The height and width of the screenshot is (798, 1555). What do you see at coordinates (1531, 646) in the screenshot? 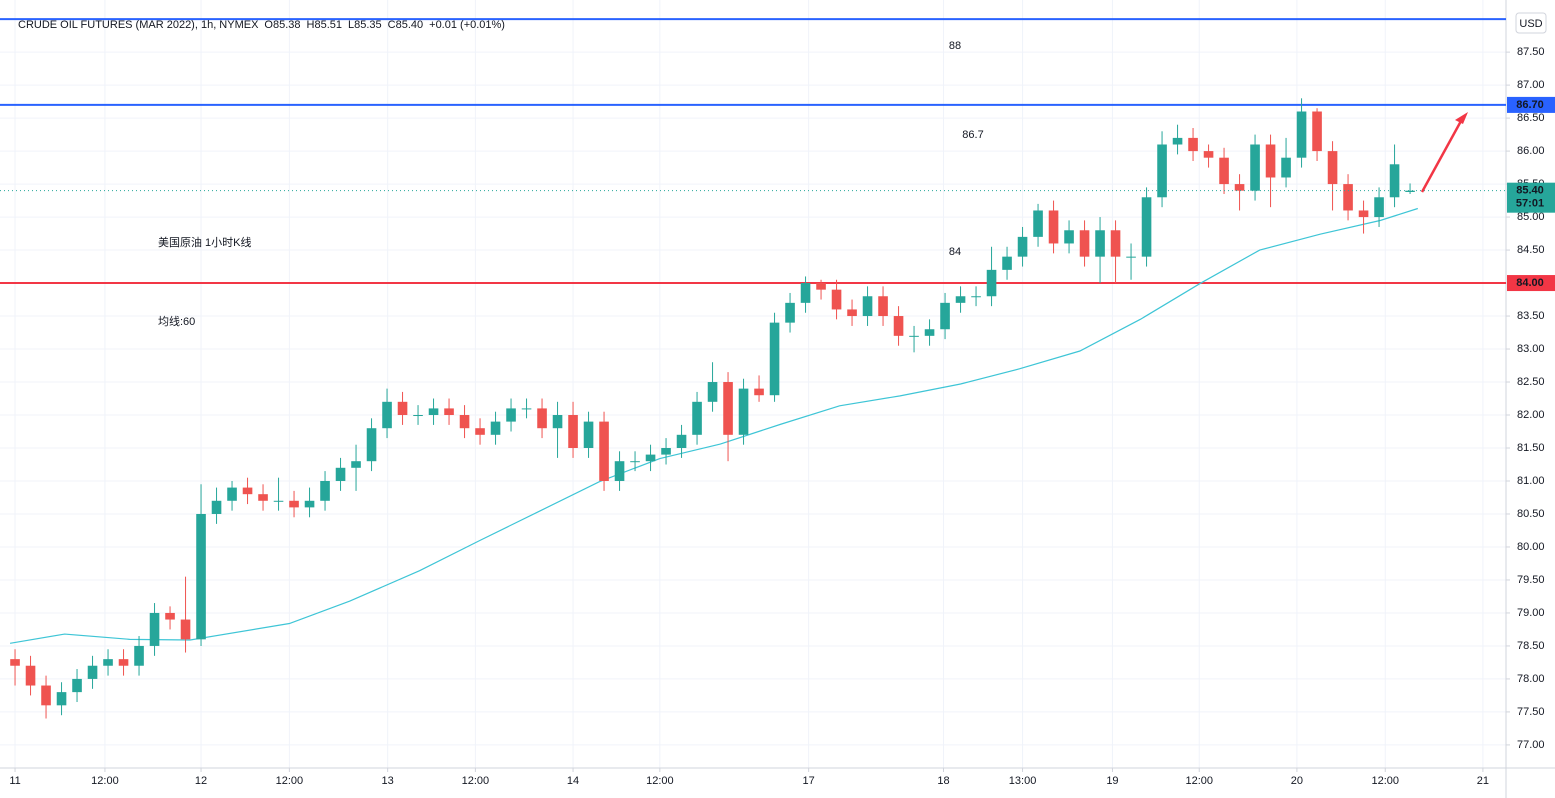
I see `y-tick-label: 78.50` at bounding box center [1531, 646].